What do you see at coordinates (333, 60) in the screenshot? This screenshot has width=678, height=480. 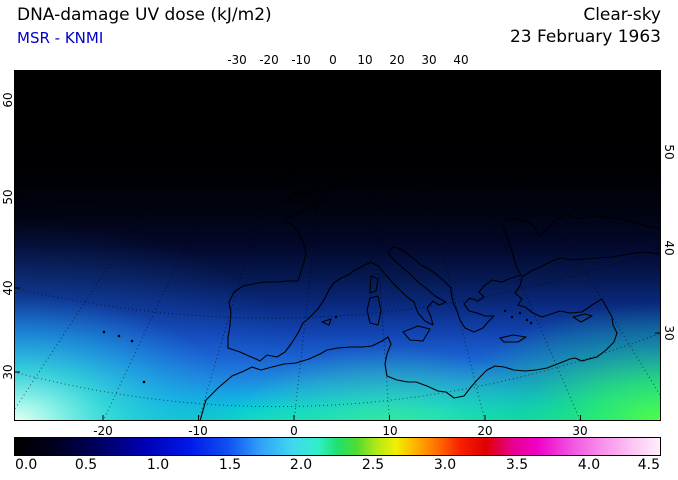 I see `top-axis-tick-label: 0` at bounding box center [333, 60].